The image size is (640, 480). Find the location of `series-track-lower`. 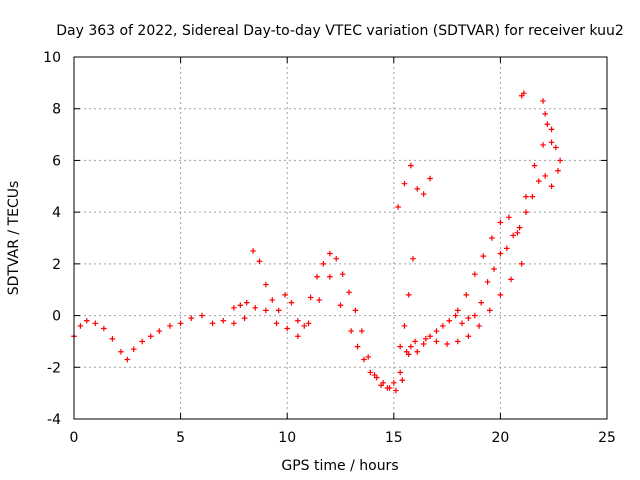

series-track-lower is located at coordinates (378, 327).